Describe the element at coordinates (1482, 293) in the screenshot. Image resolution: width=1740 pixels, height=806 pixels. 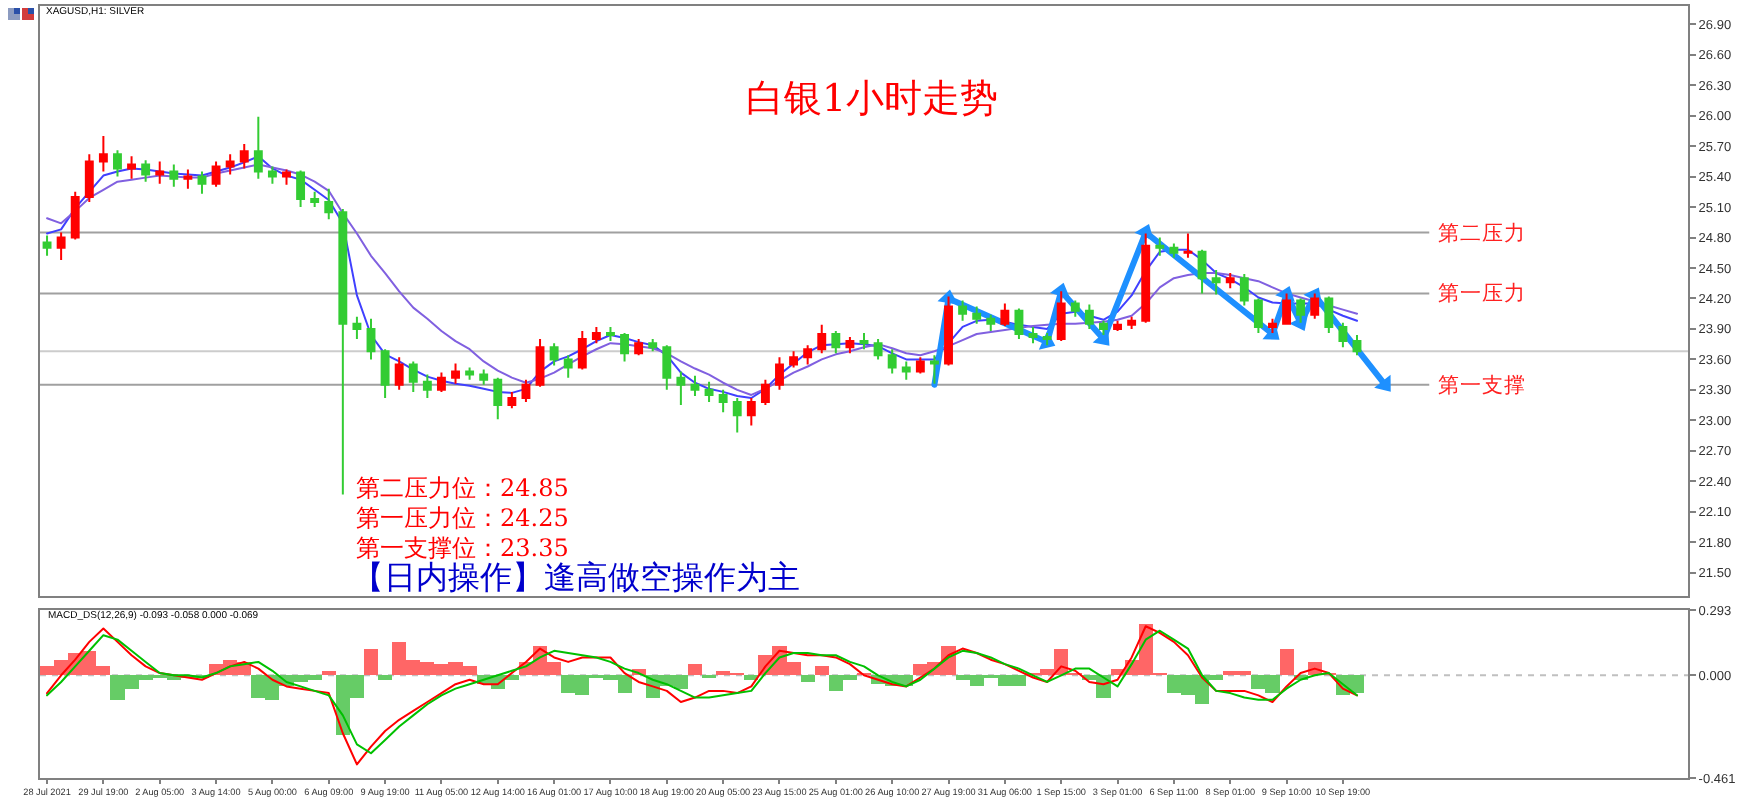
I see `ref-line-label: 第一压力` at that location.